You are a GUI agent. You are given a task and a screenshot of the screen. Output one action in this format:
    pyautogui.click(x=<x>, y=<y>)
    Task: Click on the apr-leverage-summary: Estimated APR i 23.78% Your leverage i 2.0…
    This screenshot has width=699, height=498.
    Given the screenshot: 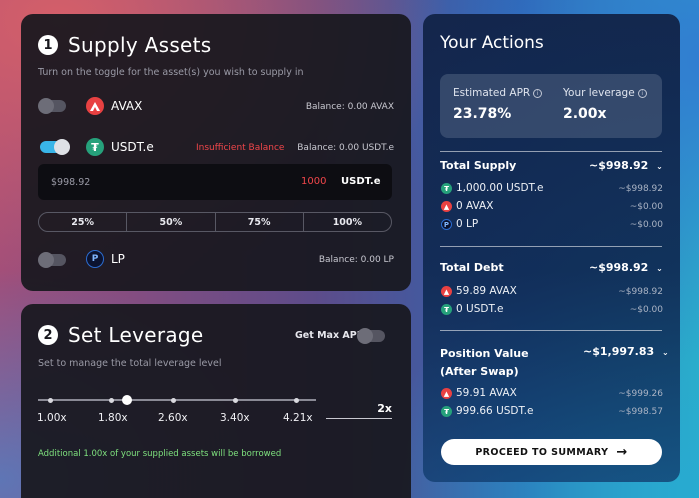 What is the action you would take?
    pyautogui.click(x=551, y=106)
    